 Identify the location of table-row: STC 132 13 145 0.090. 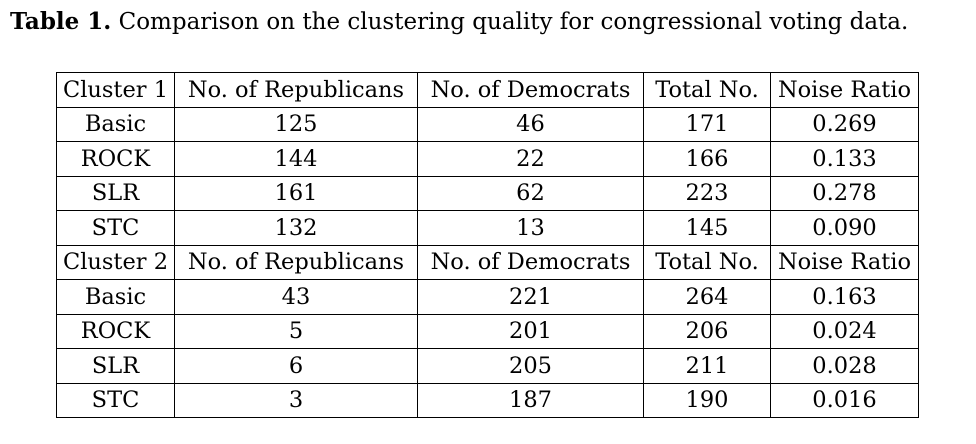
(487, 228).